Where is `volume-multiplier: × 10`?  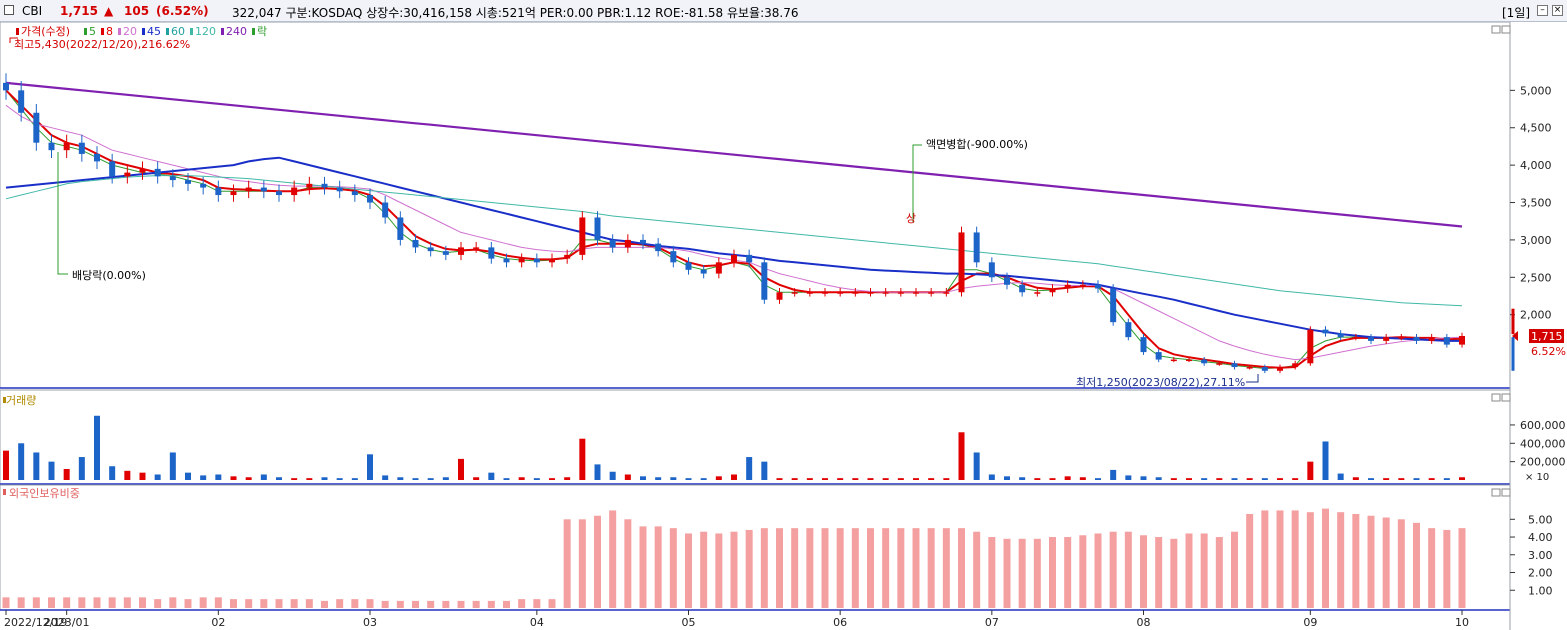
volume-multiplier: × 10 is located at coordinates (1537, 477).